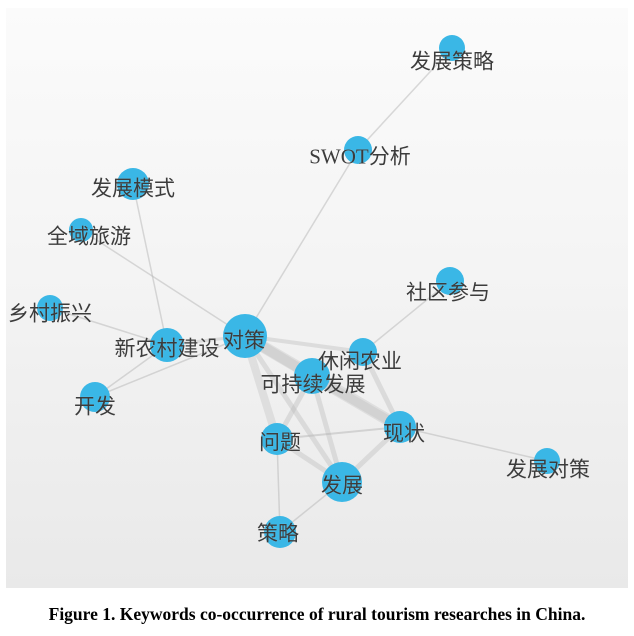 The width and height of the screenshot is (634, 636). What do you see at coordinates (95, 397) in the screenshot?
I see `node-kaifa` at bounding box center [95, 397].